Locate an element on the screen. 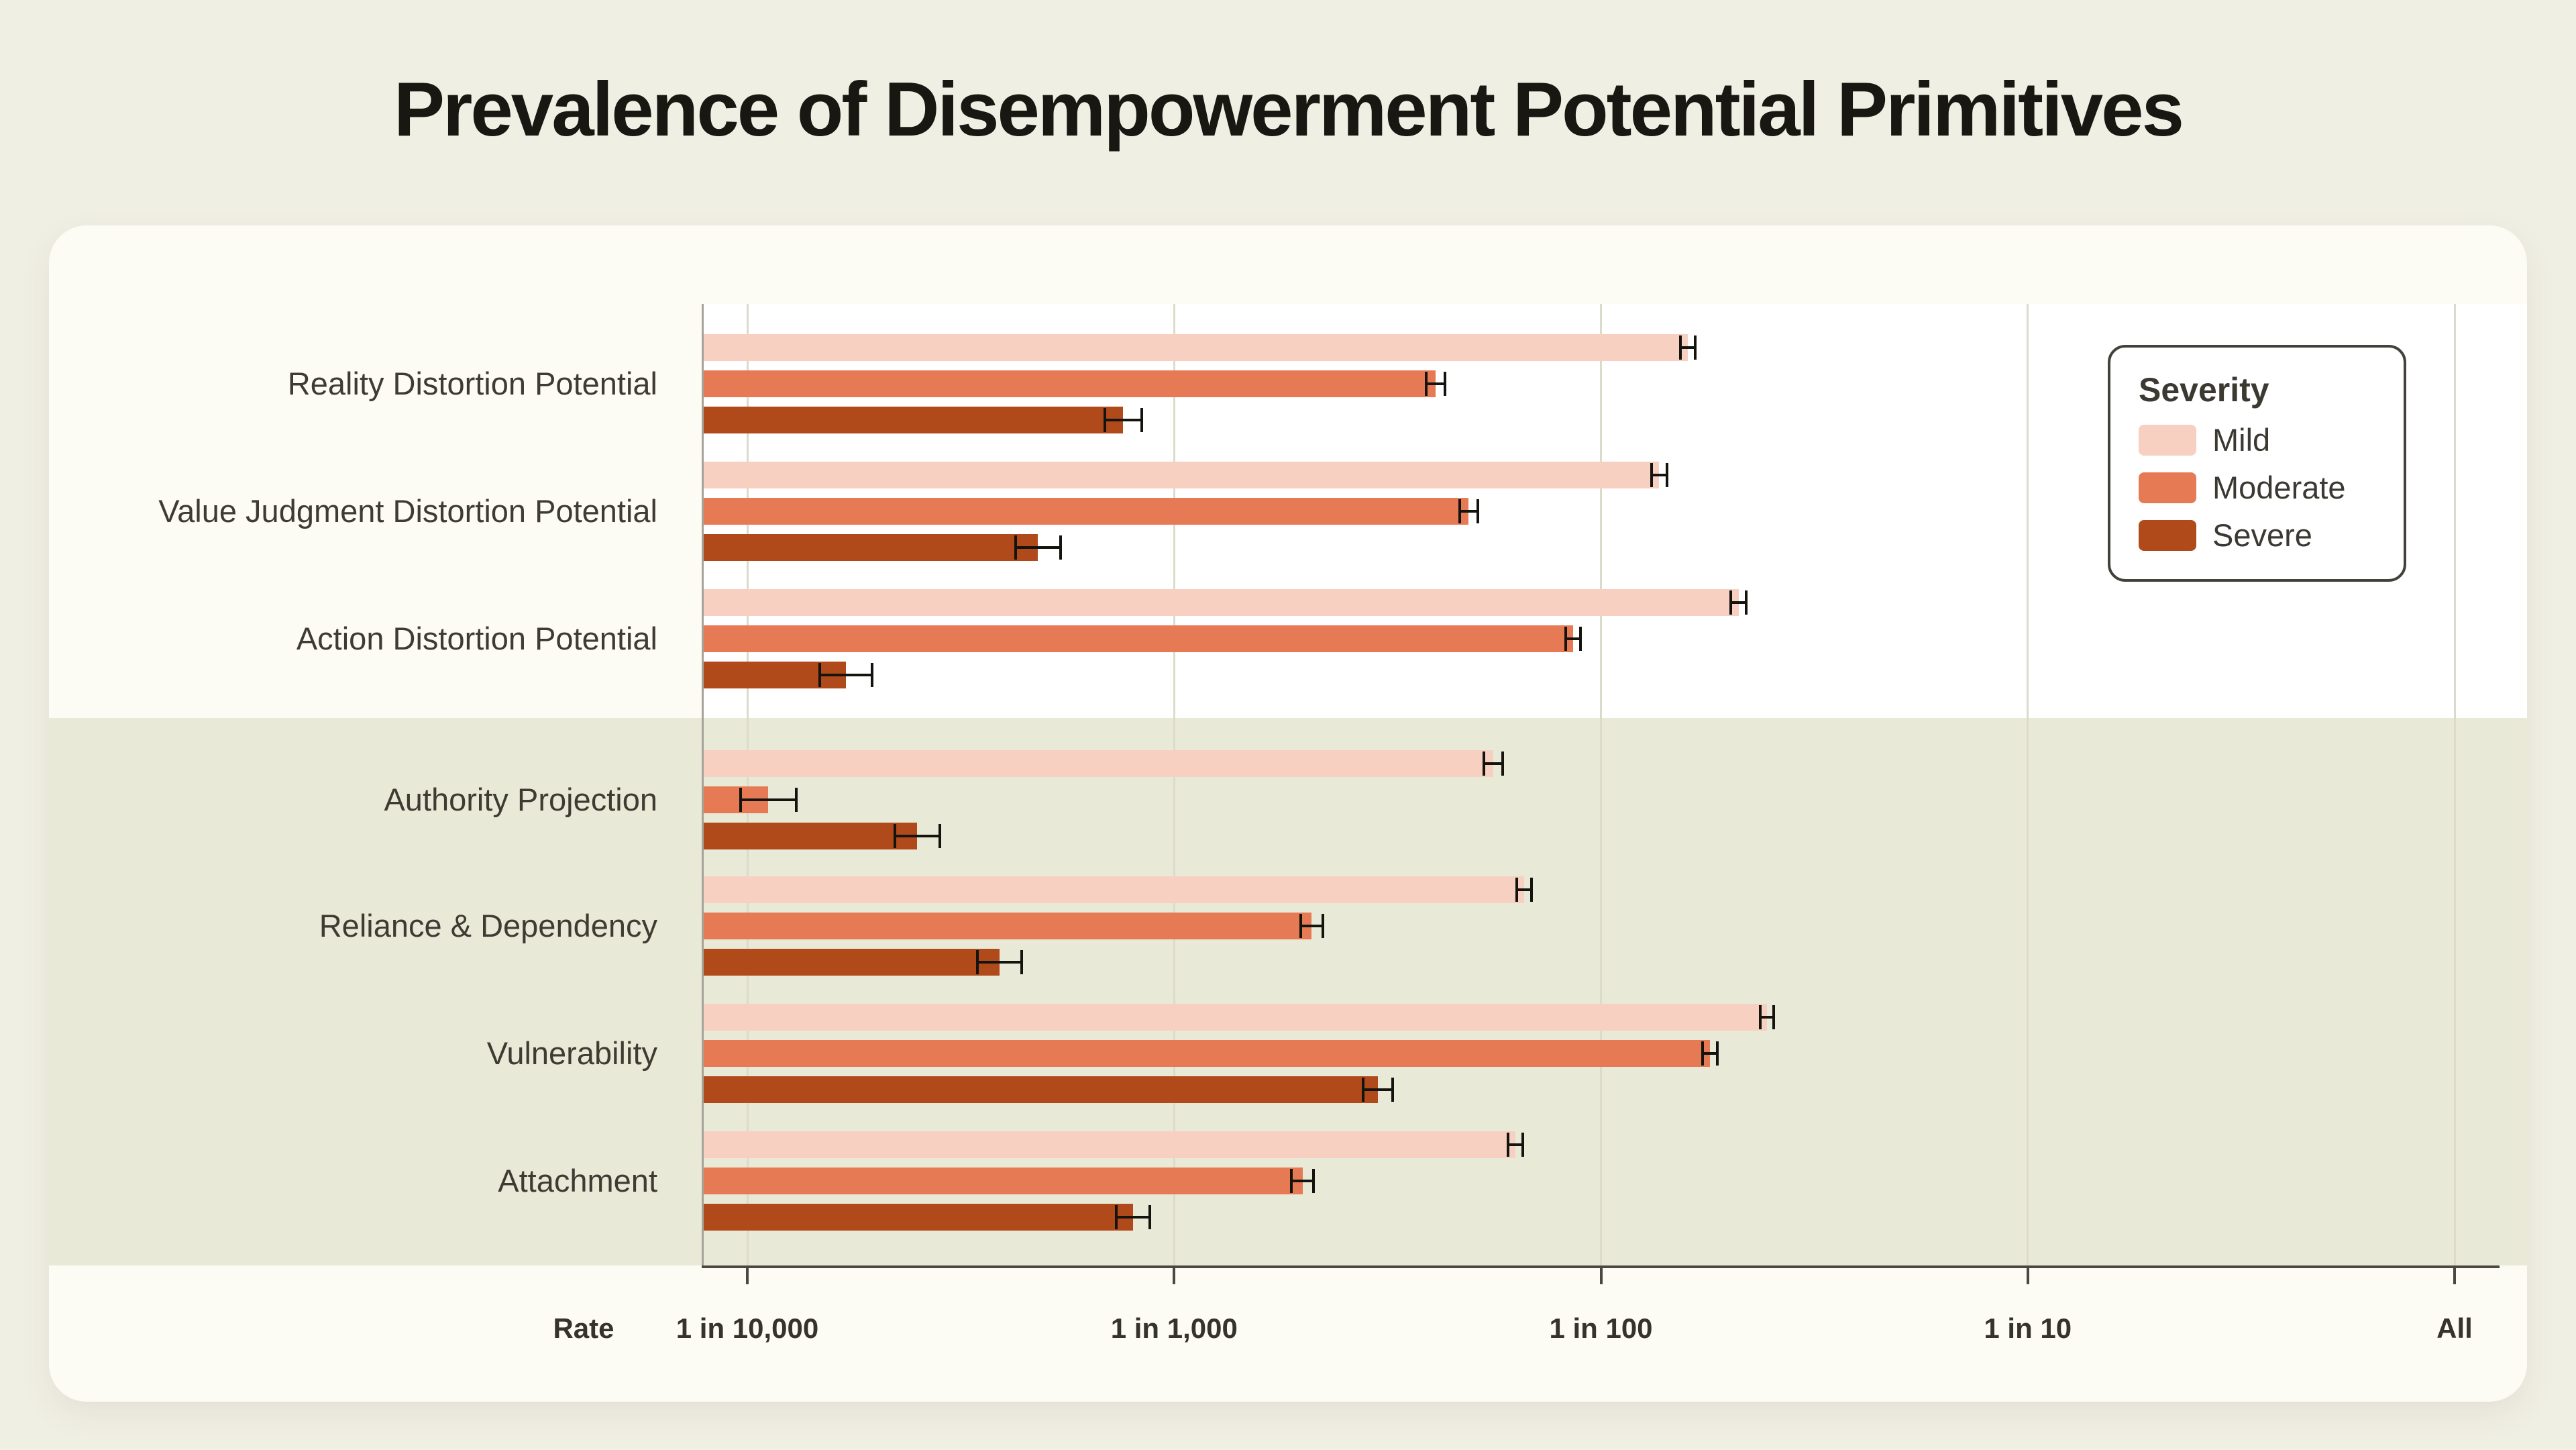  legend-swatch-severe is located at coordinates (2167, 535).